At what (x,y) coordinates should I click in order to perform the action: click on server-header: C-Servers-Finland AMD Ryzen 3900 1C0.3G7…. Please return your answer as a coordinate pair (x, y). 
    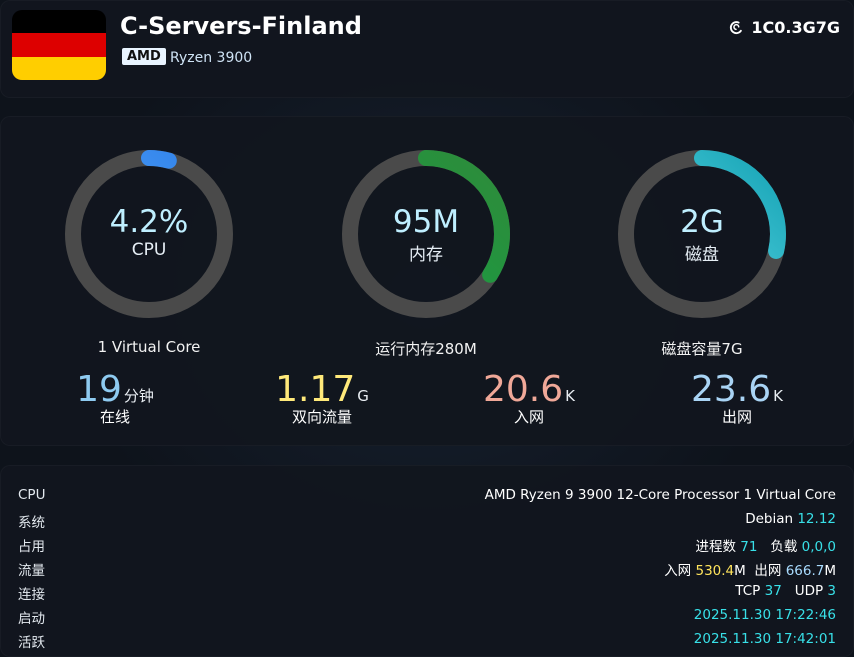
    Looking at the image, I should click on (427, 49).